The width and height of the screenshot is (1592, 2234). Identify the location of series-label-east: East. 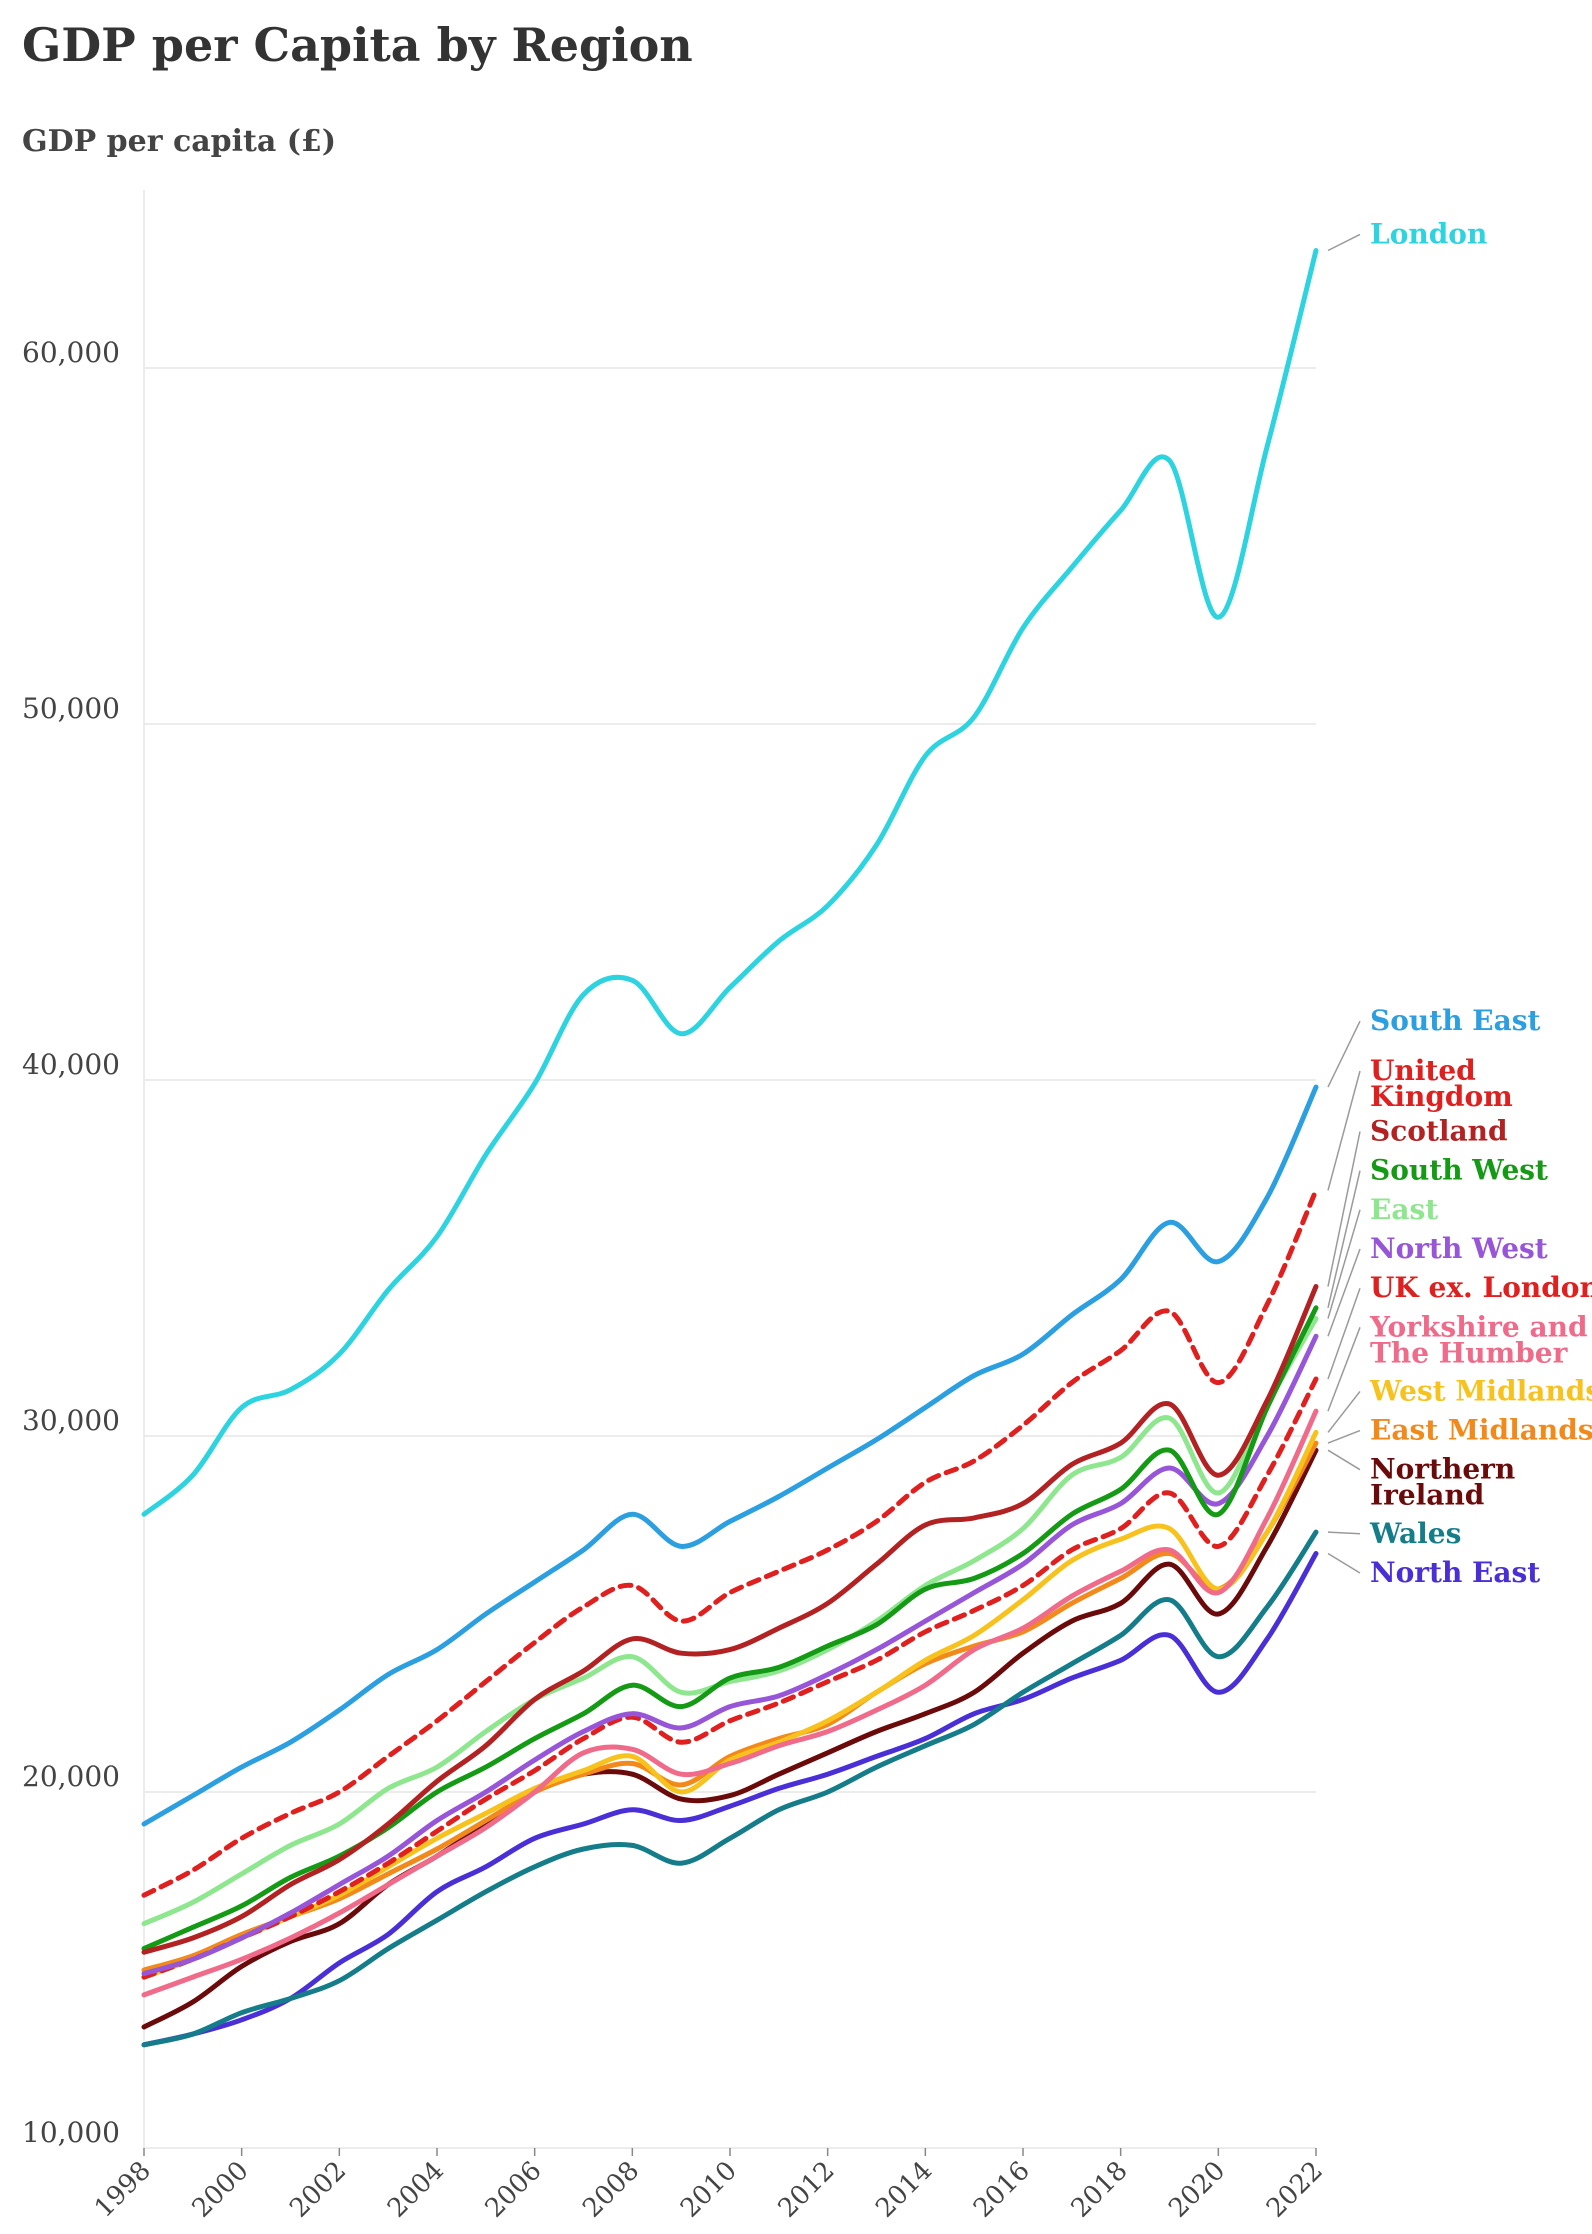
(1404, 1209).